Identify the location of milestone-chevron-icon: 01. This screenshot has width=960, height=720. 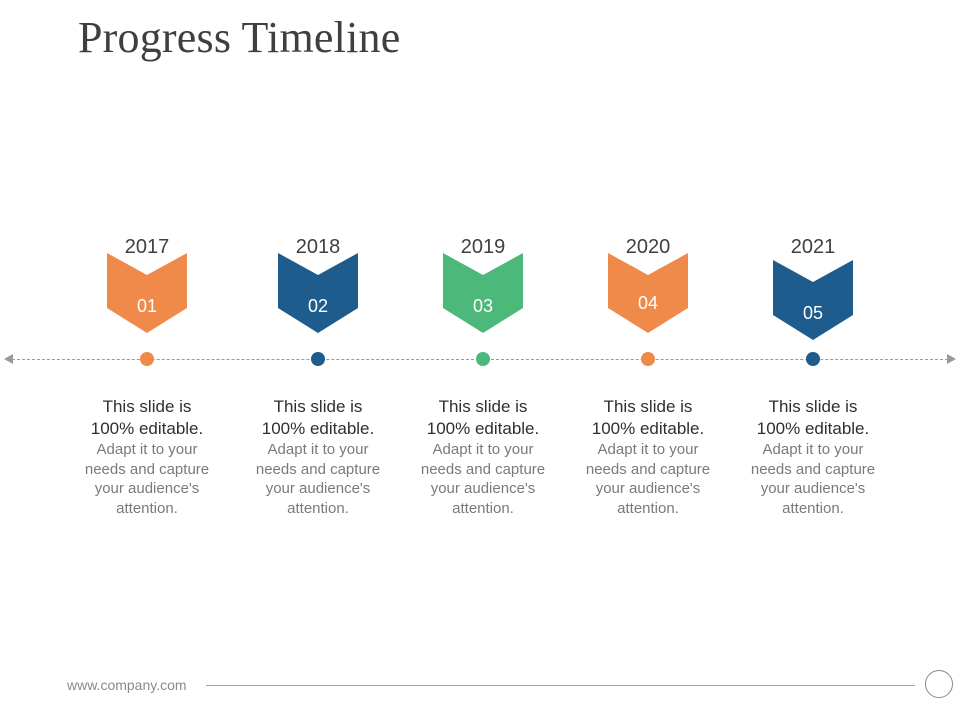
(147, 293).